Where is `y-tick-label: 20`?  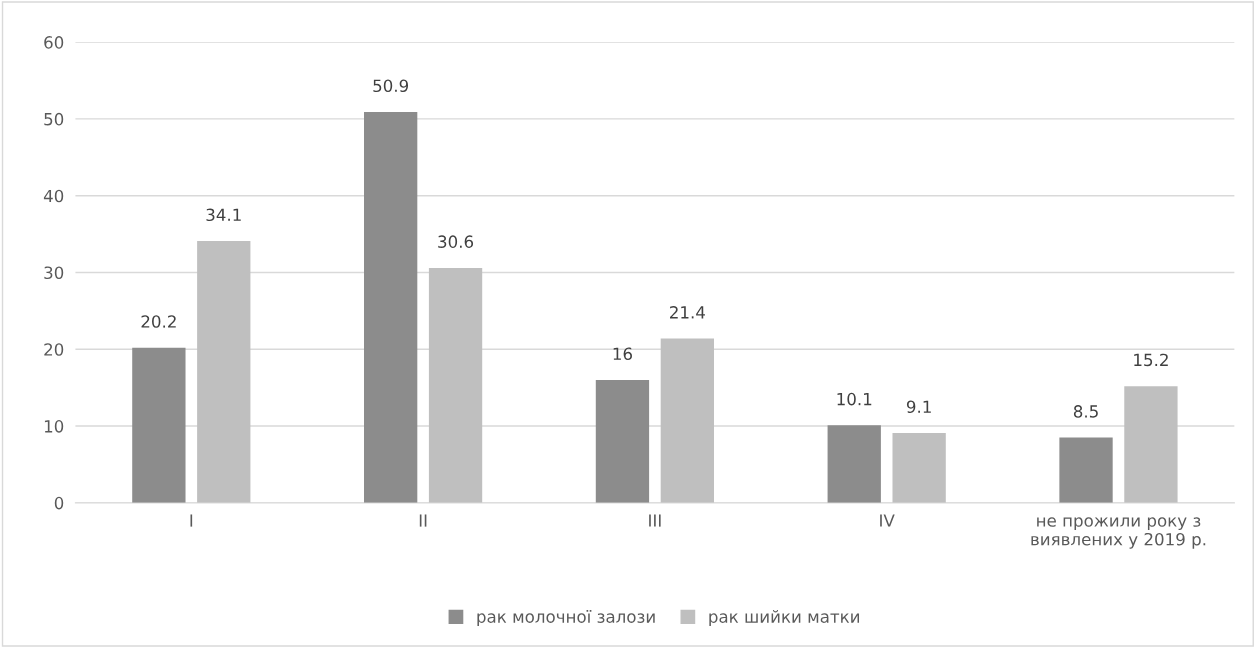 y-tick-label: 20 is located at coordinates (54, 349).